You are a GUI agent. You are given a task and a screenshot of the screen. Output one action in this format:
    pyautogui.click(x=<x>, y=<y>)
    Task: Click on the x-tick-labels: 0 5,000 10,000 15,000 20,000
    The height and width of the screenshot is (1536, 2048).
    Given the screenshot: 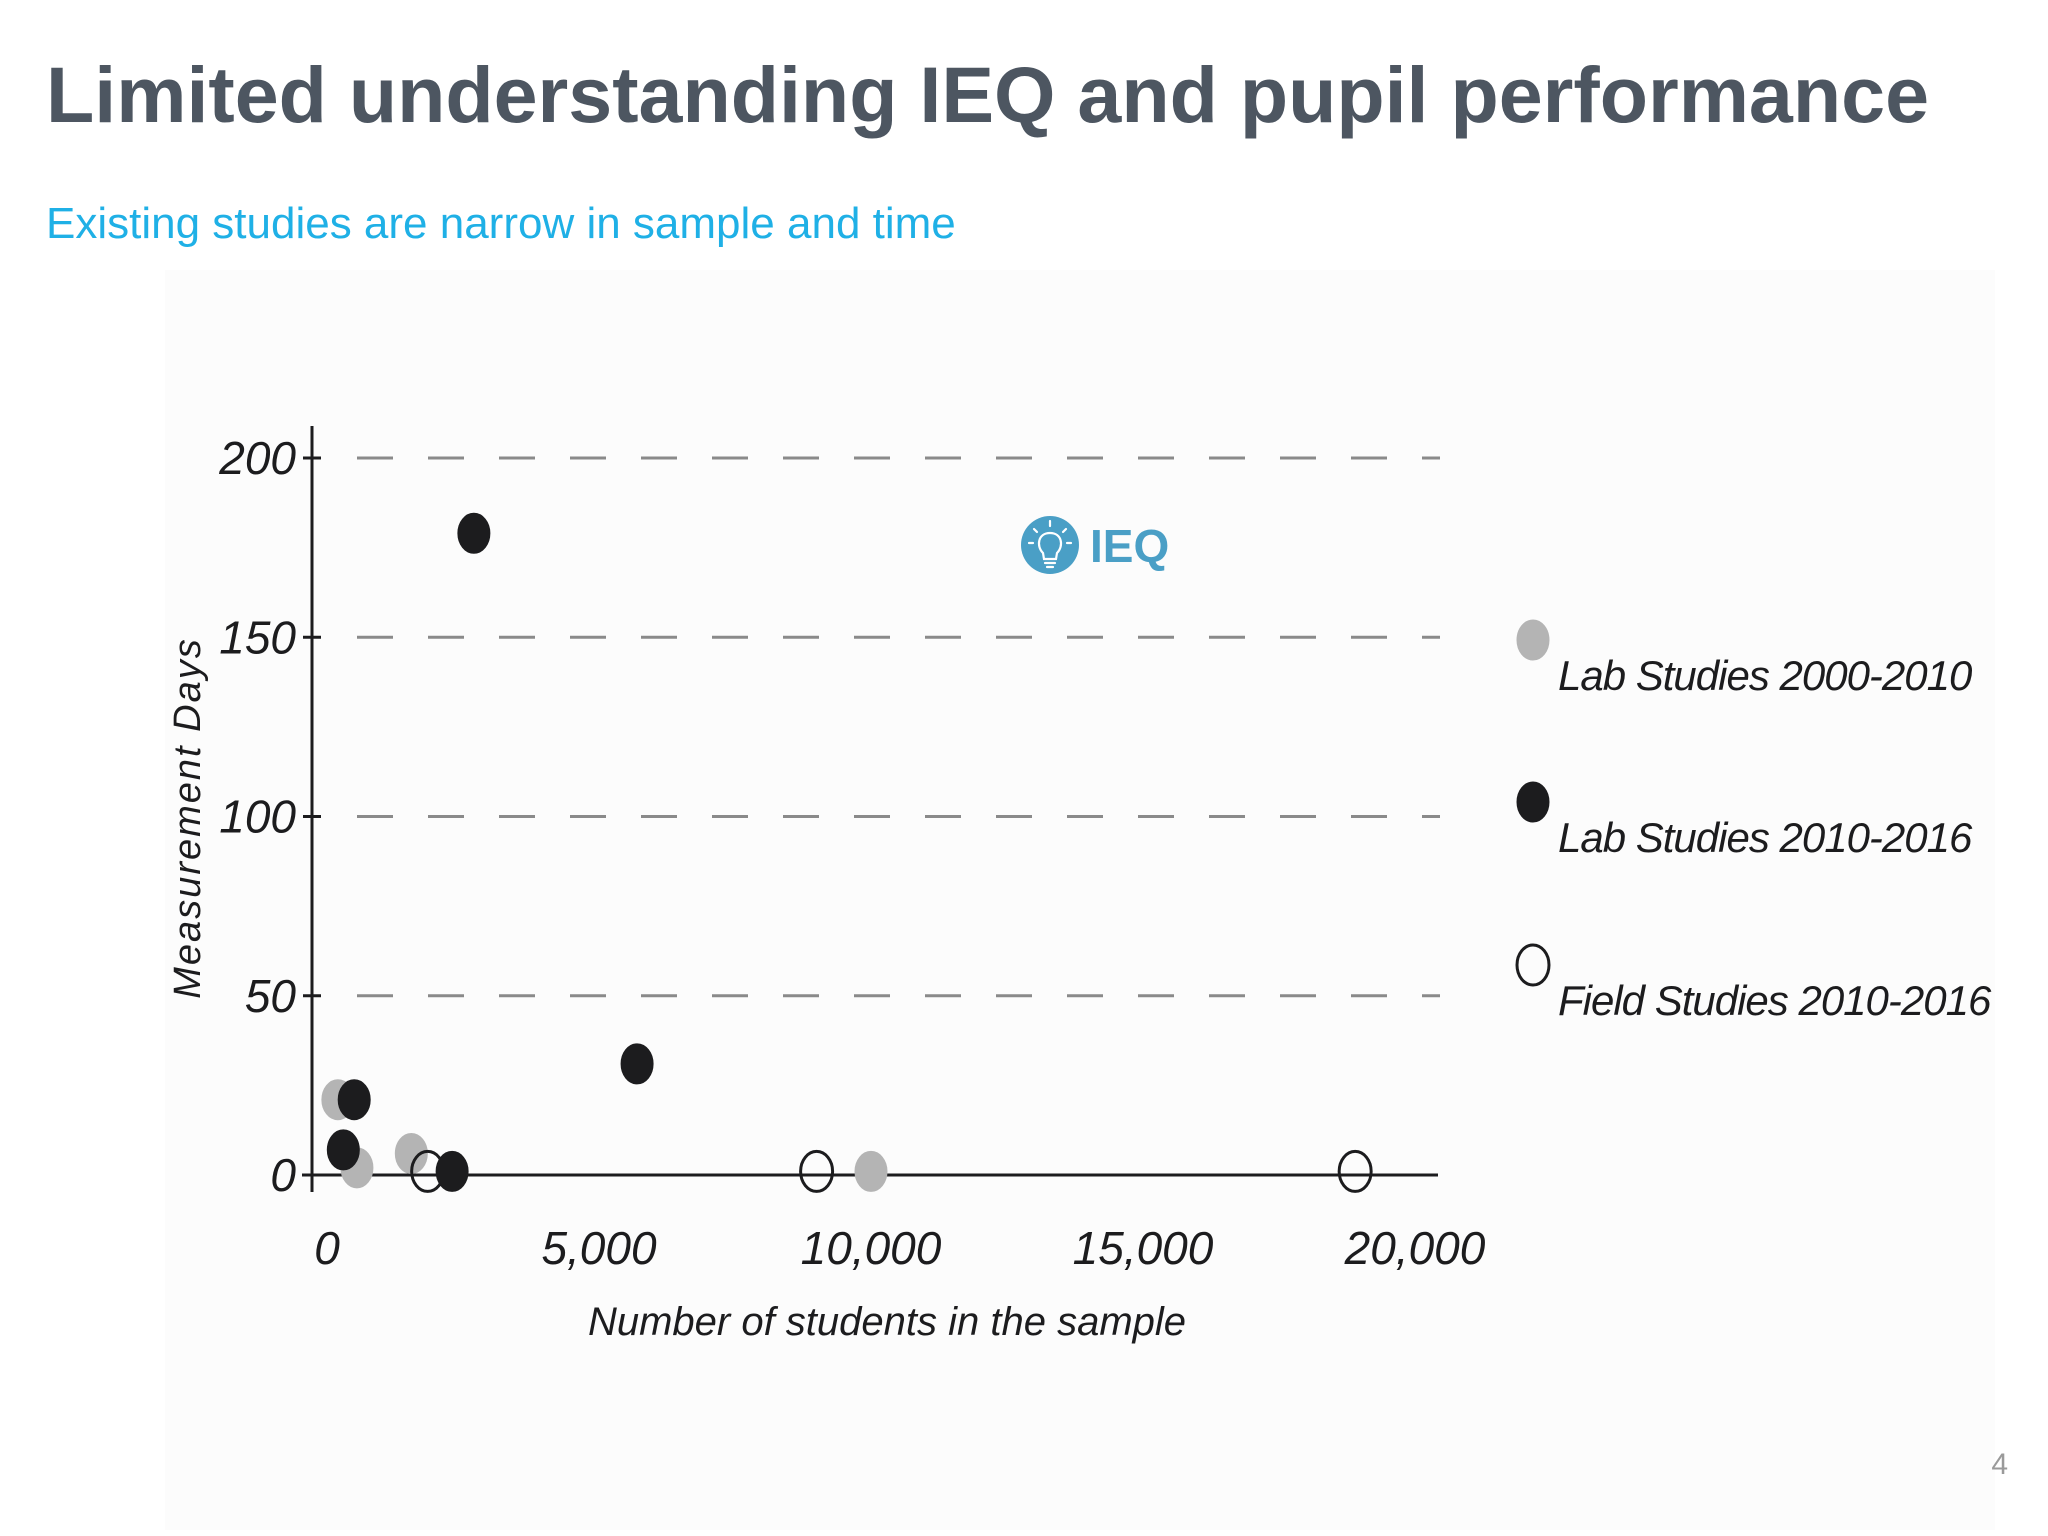 What is the action you would take?
    pyautogui.click(x=900, y=1248)
    